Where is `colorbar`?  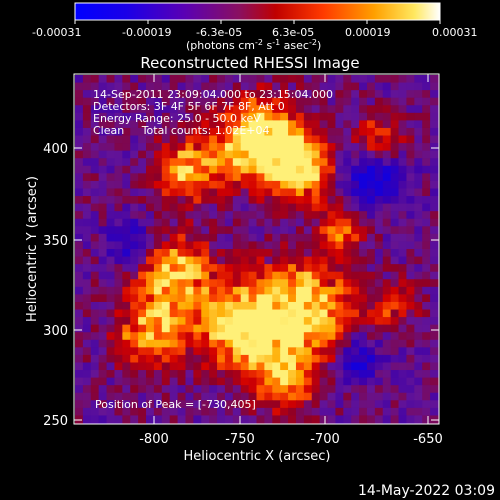 colorbar is located at coordinates (257, 11).